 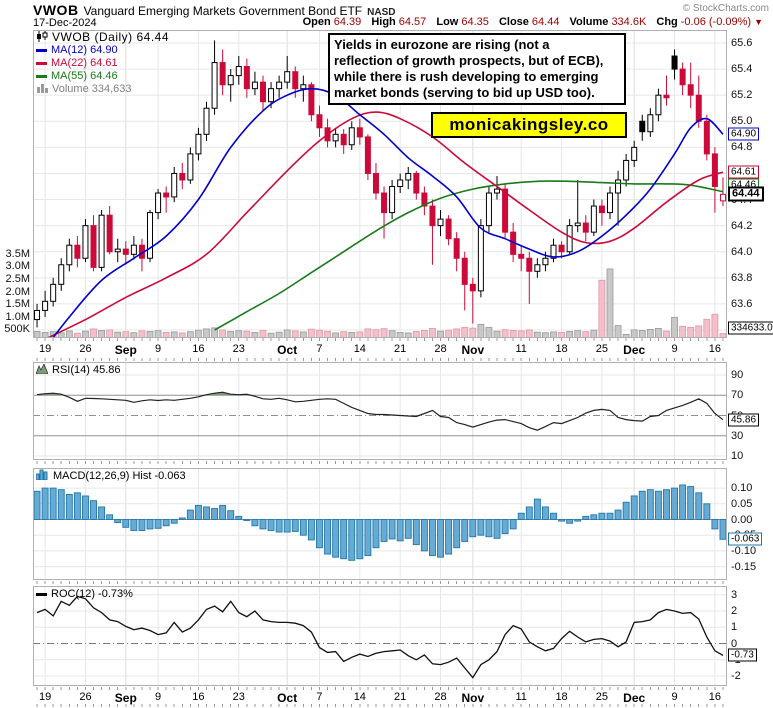 I want to click on x-axis-label: 26, so click(x=85, y=349).